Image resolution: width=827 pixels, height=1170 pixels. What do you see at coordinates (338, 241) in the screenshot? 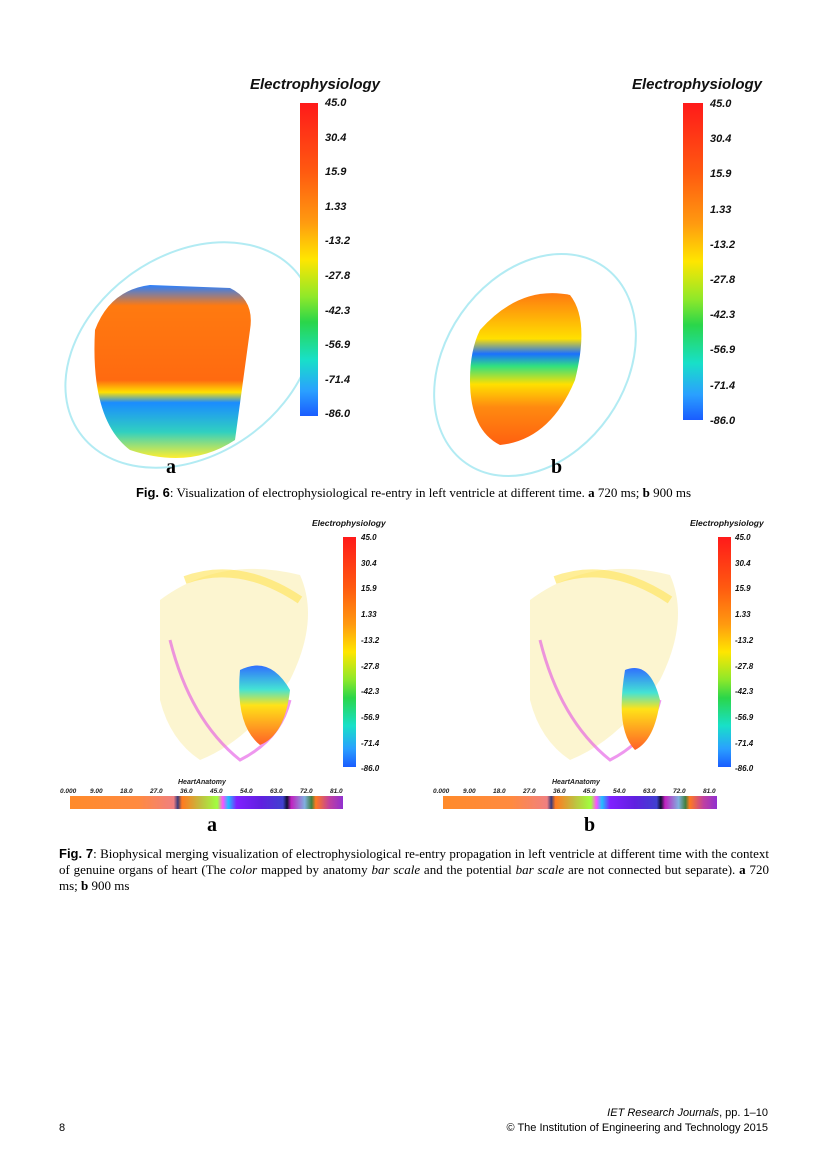
I see `fig6a-colorbar-tick: -13.2` at bounding box center [338, 241].